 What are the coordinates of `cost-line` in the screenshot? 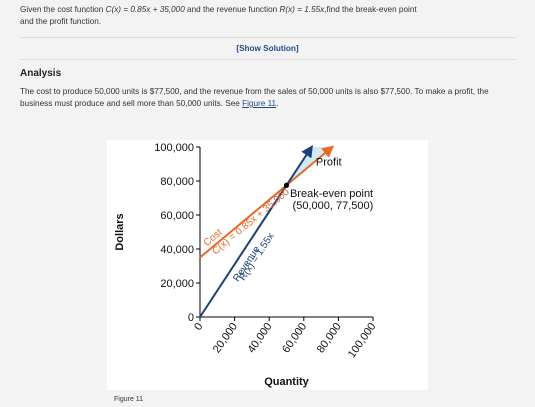 It's located at (267, 202).